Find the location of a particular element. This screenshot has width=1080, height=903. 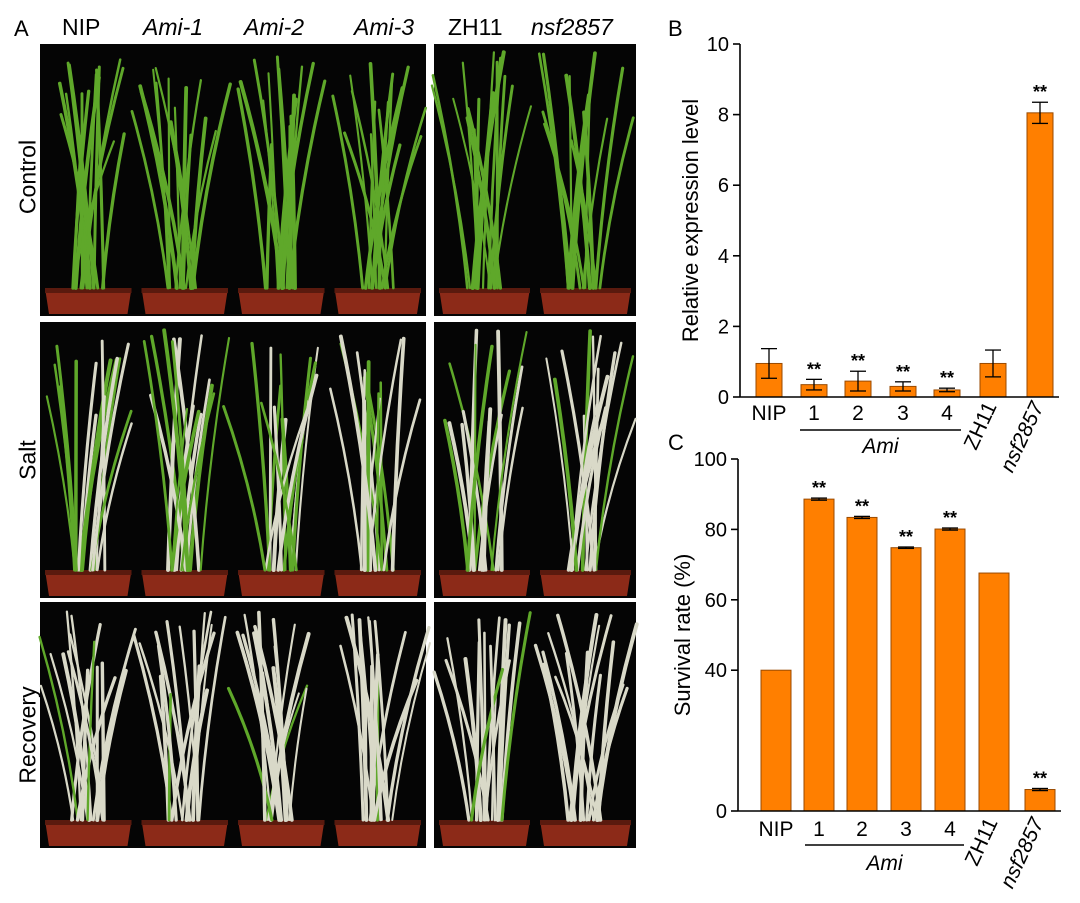

genotype-label-ami-1: Ami-1 is located at coordinates (173, 27).